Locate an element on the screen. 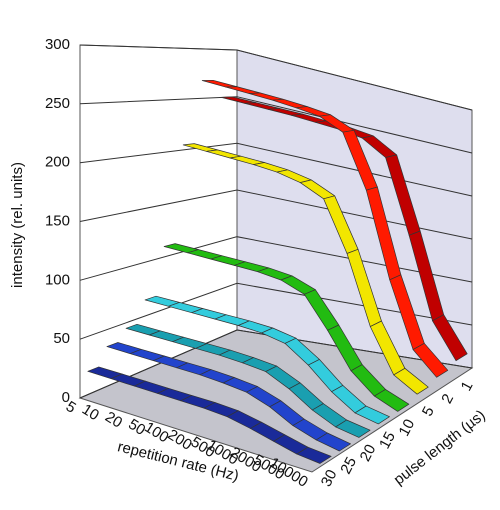 Image resolution: width=500 pixels, height=510 pixels. z-tick-label: 20 is located at coordinates (368, 453).